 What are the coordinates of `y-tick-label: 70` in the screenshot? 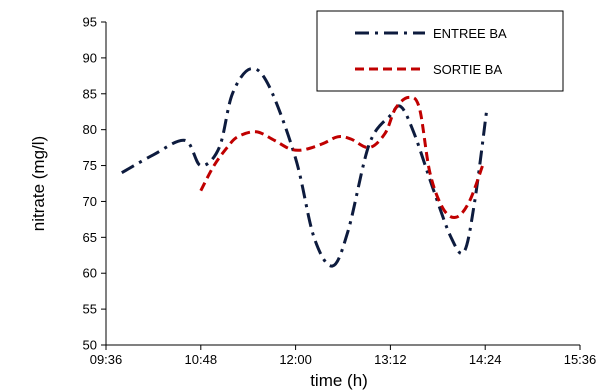 It's located at (90, 201).